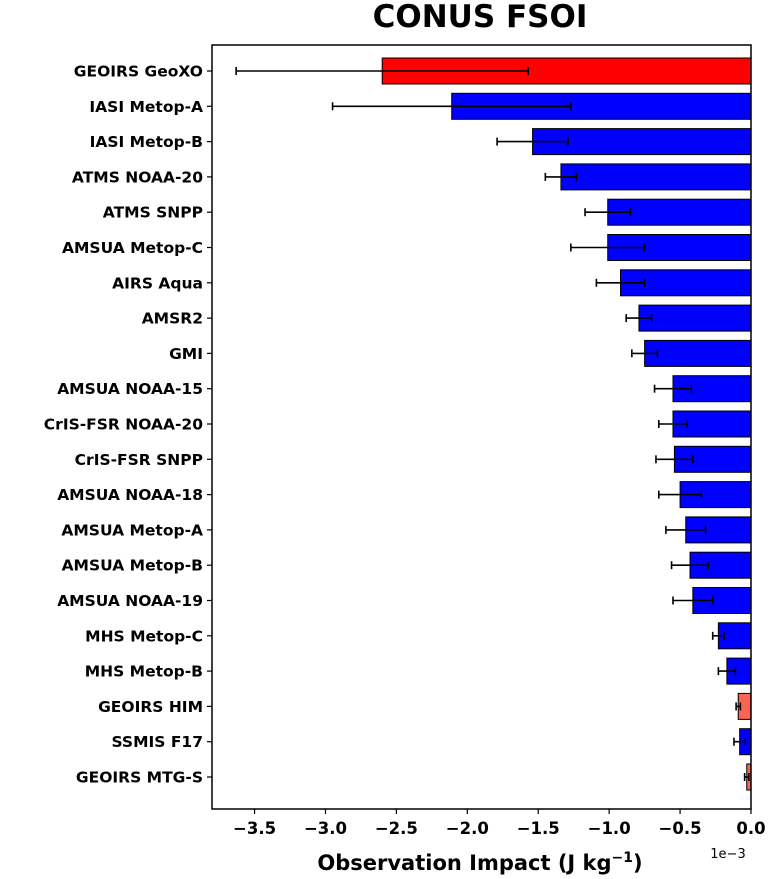 The image size is (768, 879). I want to click on y-tick-label-8: GMI, so click(186, 354).